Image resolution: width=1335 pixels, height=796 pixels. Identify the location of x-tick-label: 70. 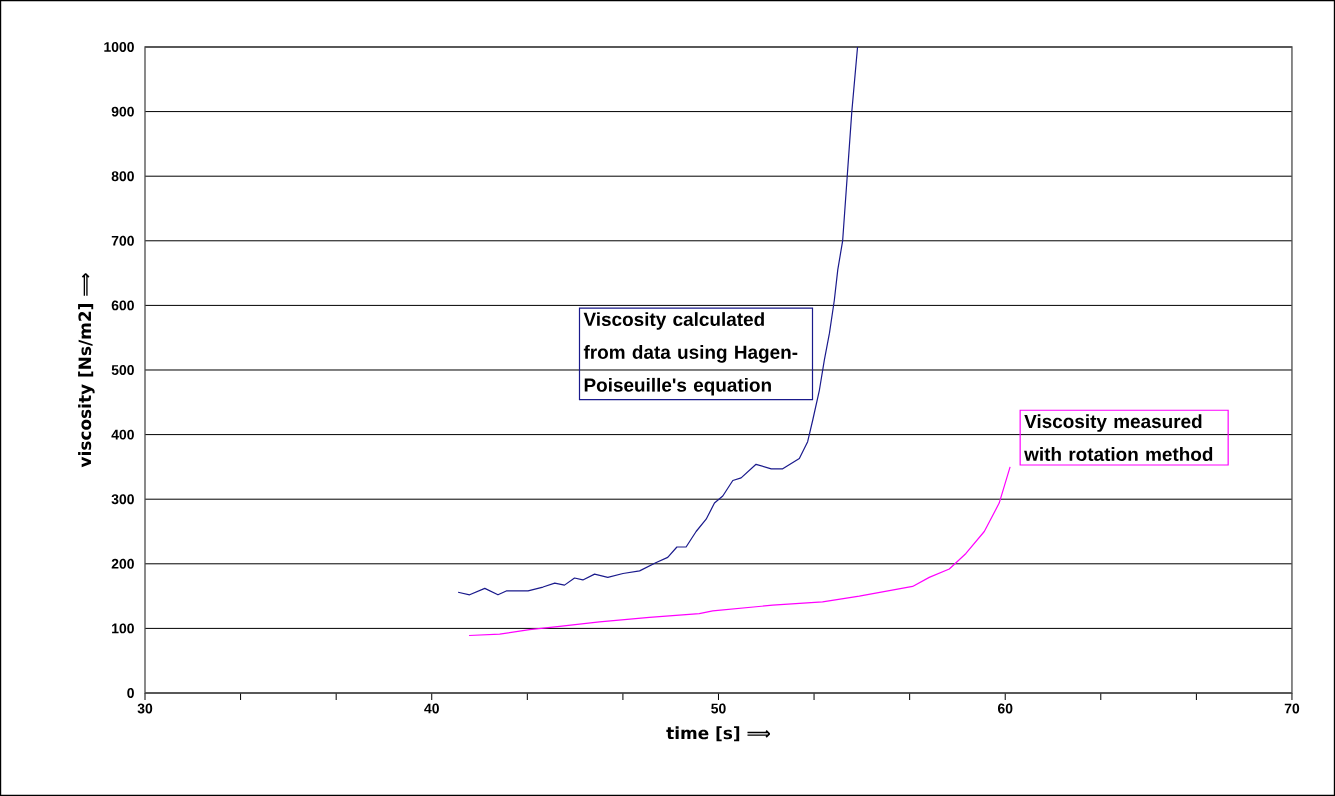
(1292, 708).